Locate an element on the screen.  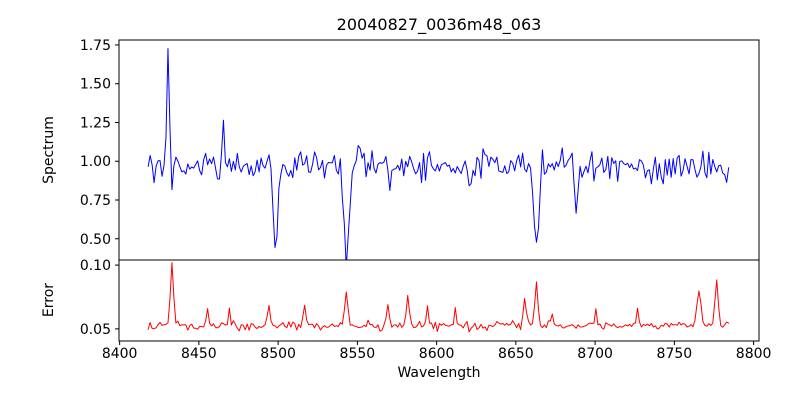
error-y-axis-label: Error is located at coordinates (49, 300).